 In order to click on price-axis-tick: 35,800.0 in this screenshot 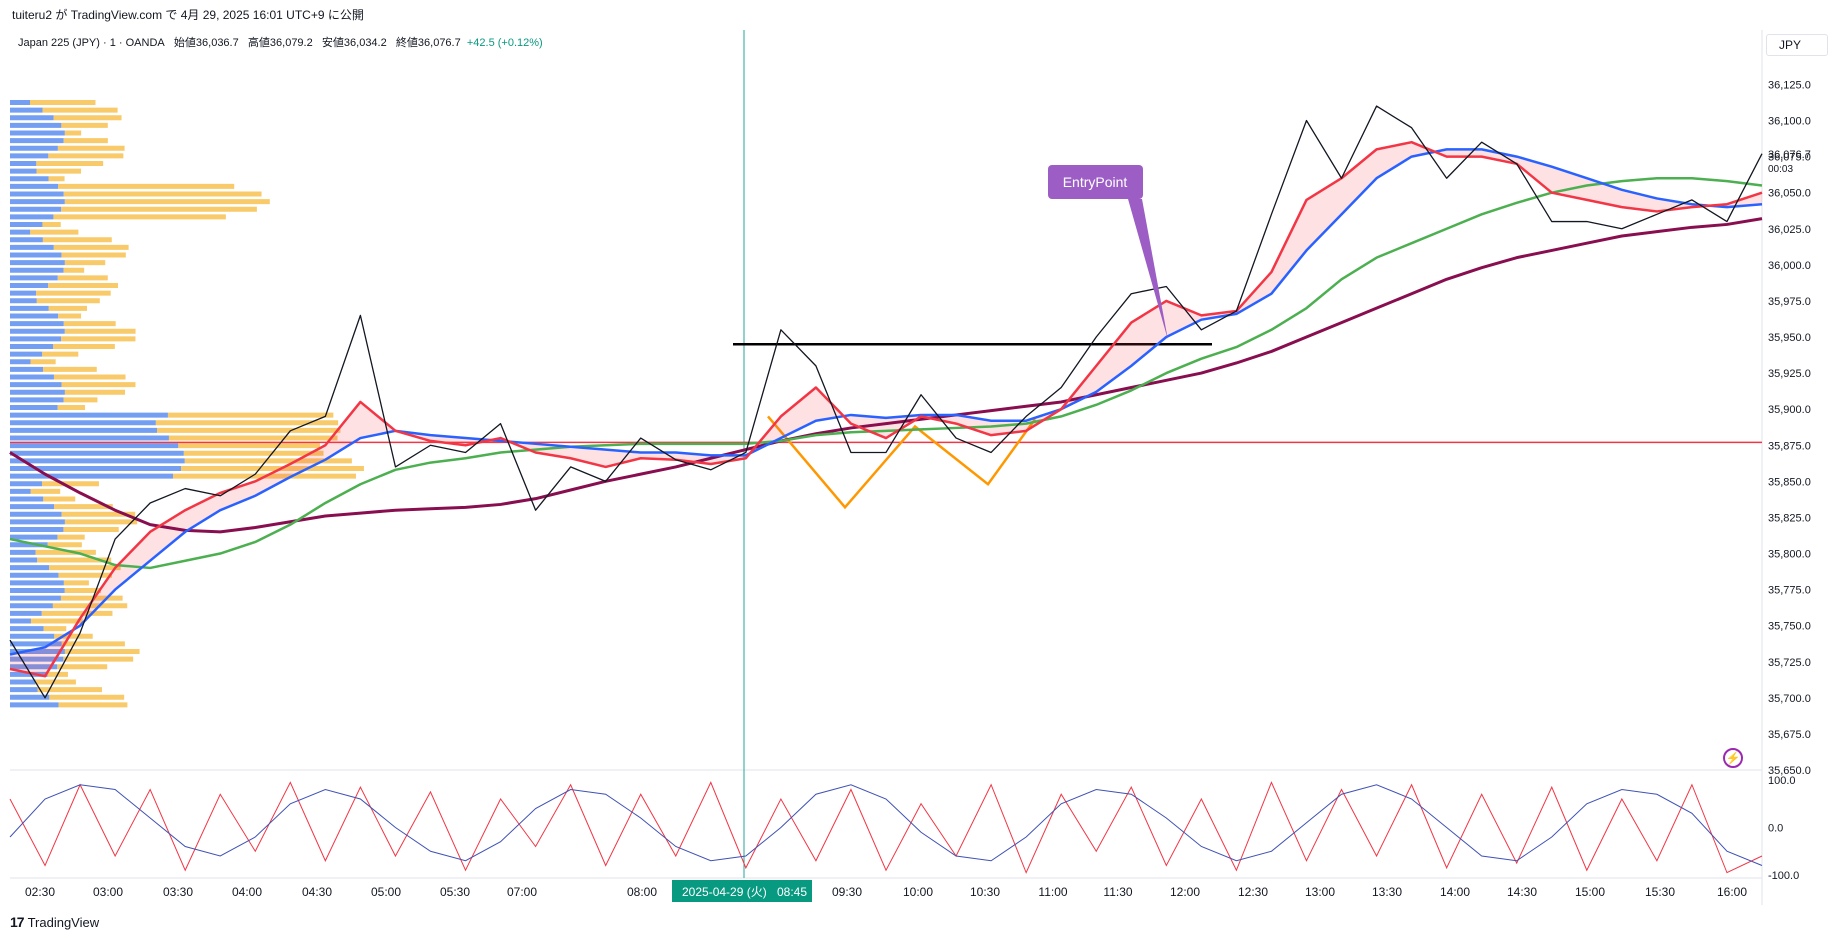, I will do `click(1789, 555)`.